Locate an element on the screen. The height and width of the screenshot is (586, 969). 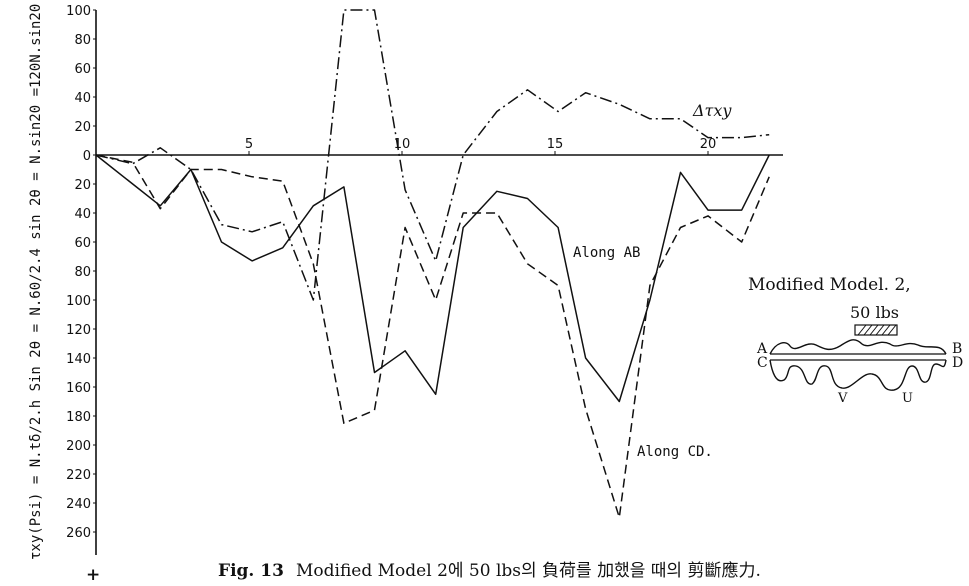
model-top-edge is located at coordinates (858, 347).